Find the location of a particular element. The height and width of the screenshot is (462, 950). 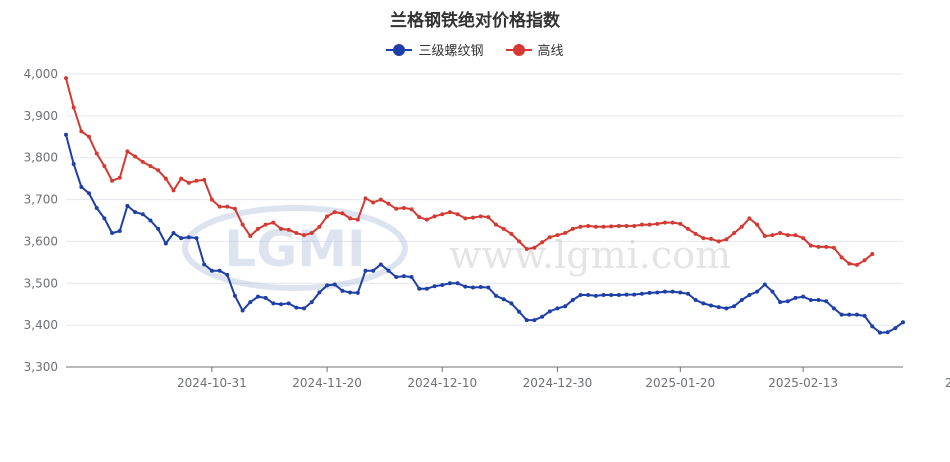

legend-item-wire: 高线 is located at coordinates (534, 49).